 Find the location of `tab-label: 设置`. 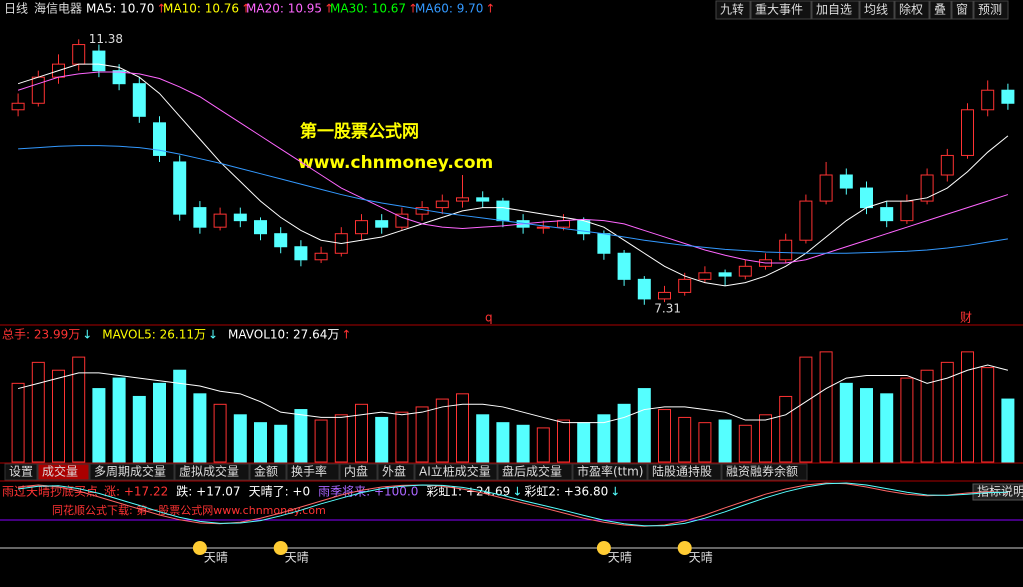

tab-label: 设置 is located at coordinates (21, 472).